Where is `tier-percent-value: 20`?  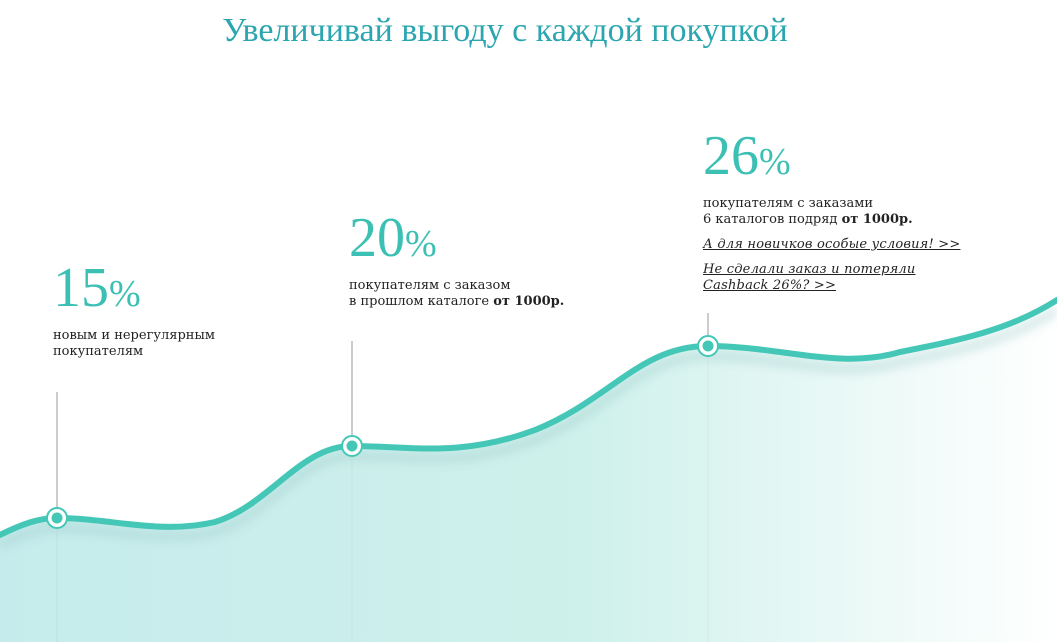
tier-percent-value: 20 is located at coordinates (377, 238).